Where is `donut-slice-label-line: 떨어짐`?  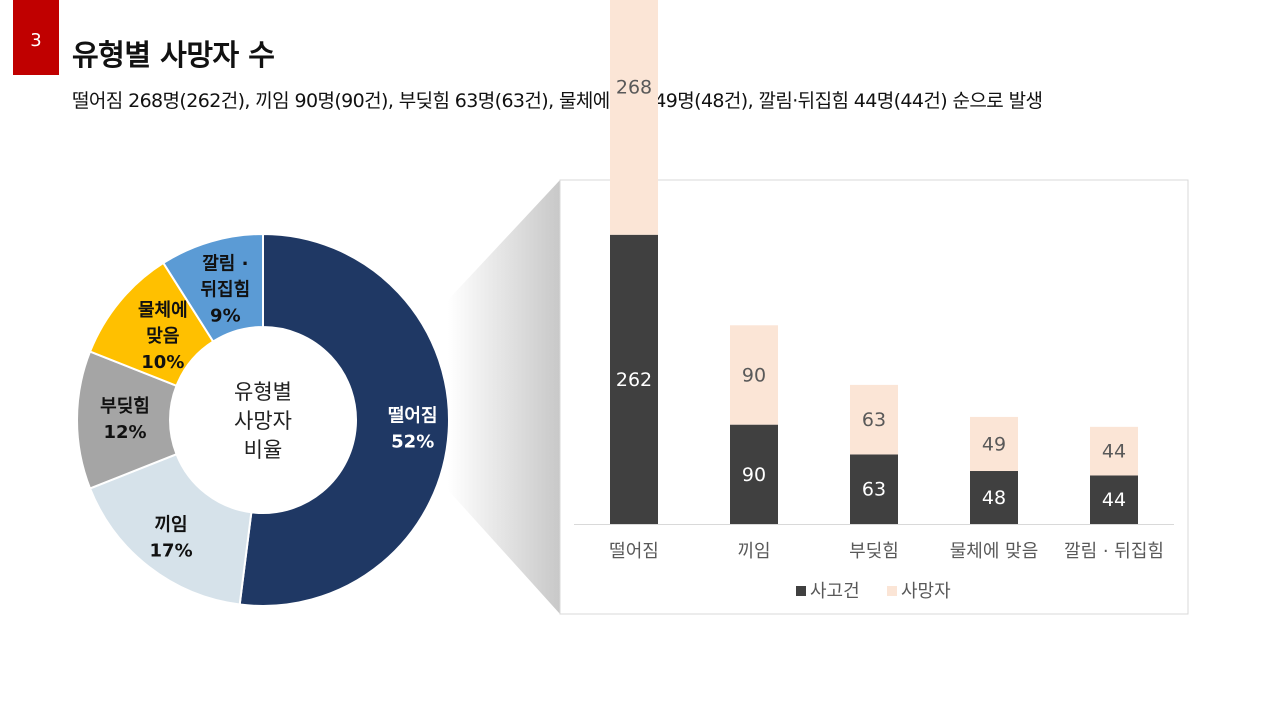
donut-slice-label-line: 떨어짐 is located at coordinates (413, 415).